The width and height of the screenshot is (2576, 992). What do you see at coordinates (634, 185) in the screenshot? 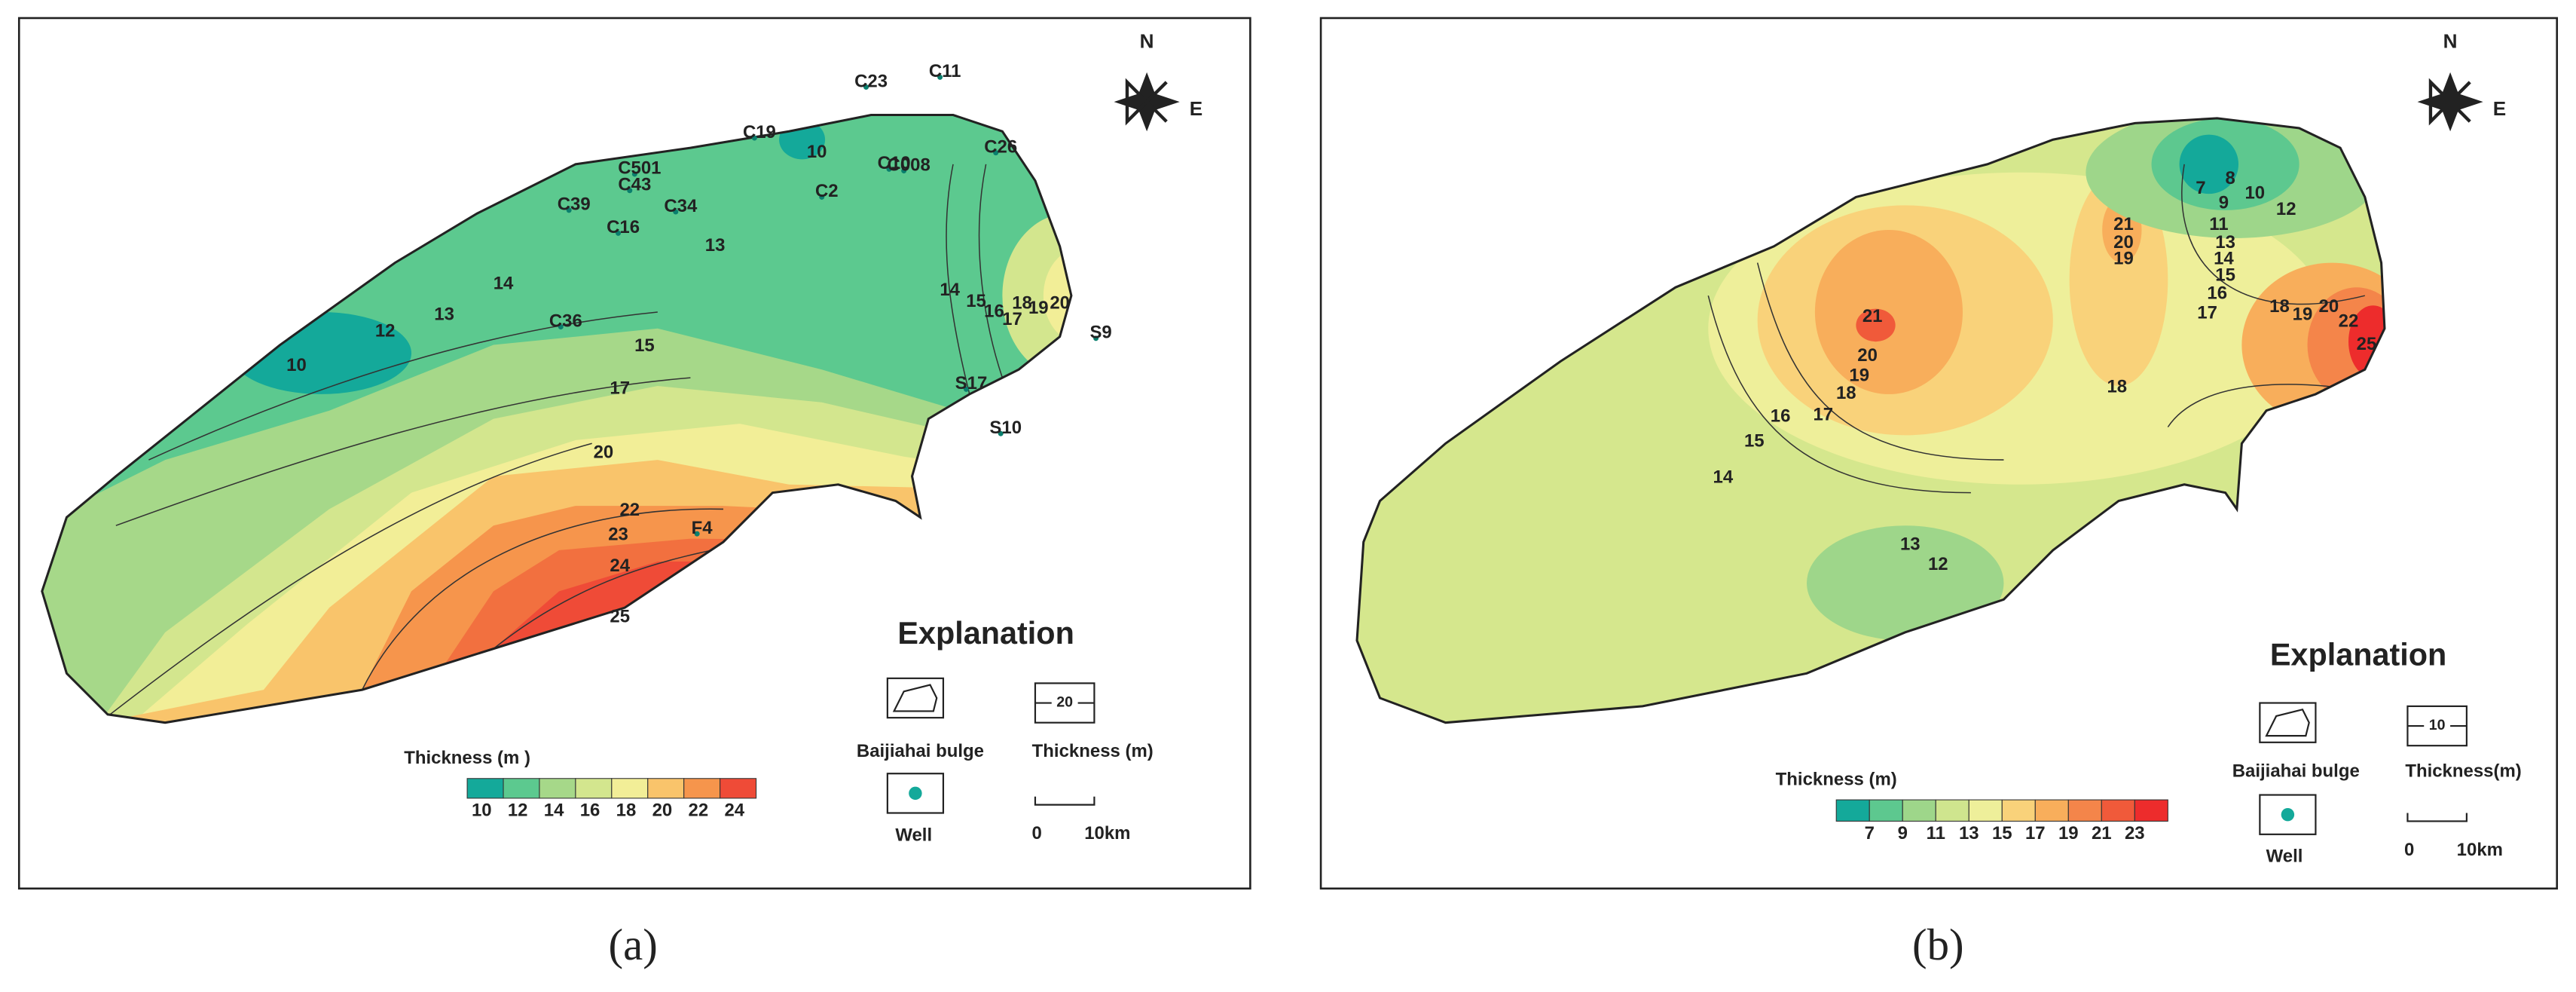
I see `well-label: C43` at bounding box center [634, 185].